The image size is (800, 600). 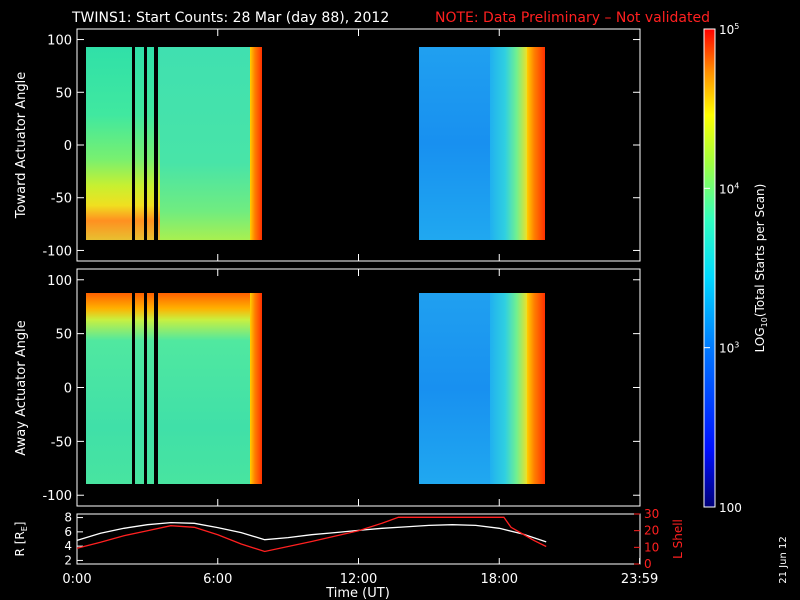 What do you see at coordinates (709, 268) in the screenshot?
I see `colorbar-fill` at bounding box center [709, 268].